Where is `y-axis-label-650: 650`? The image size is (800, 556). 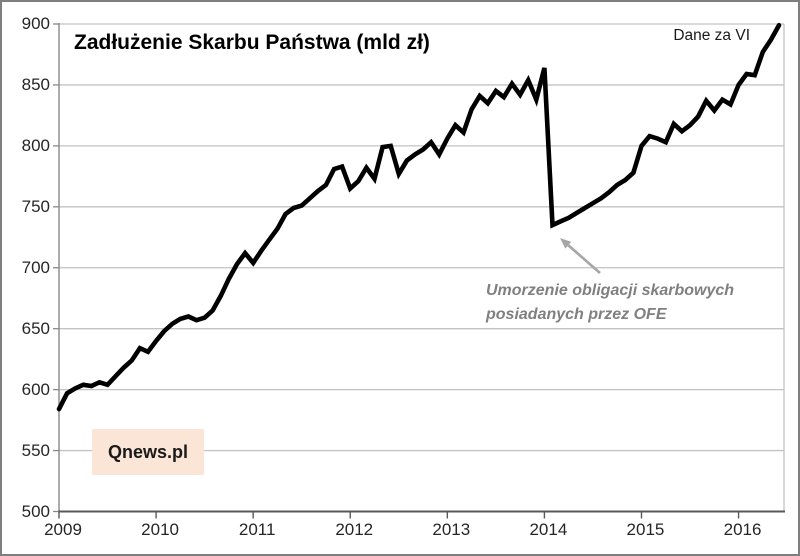
y-axis-label-650: 650 is located at coordinates (35, 328).